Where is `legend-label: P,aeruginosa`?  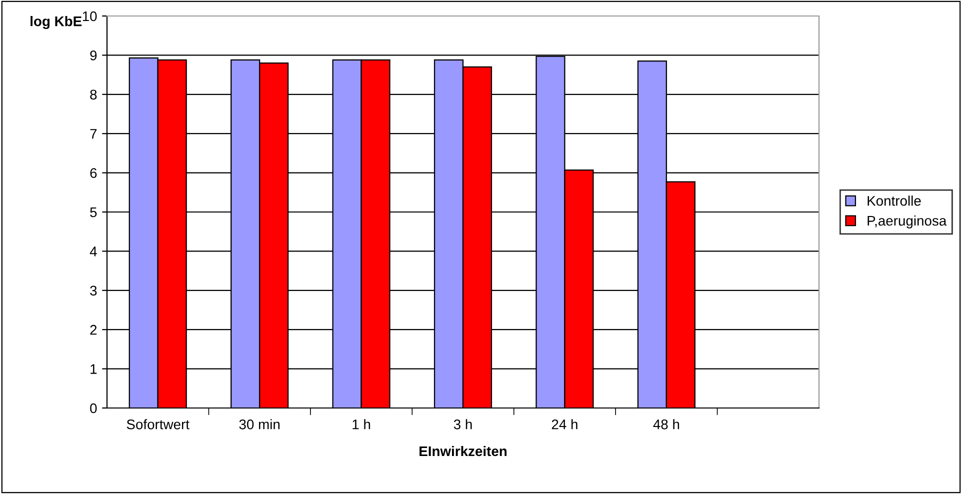 legend-label: P,aeruginosa is located at coordinates (907, 221).